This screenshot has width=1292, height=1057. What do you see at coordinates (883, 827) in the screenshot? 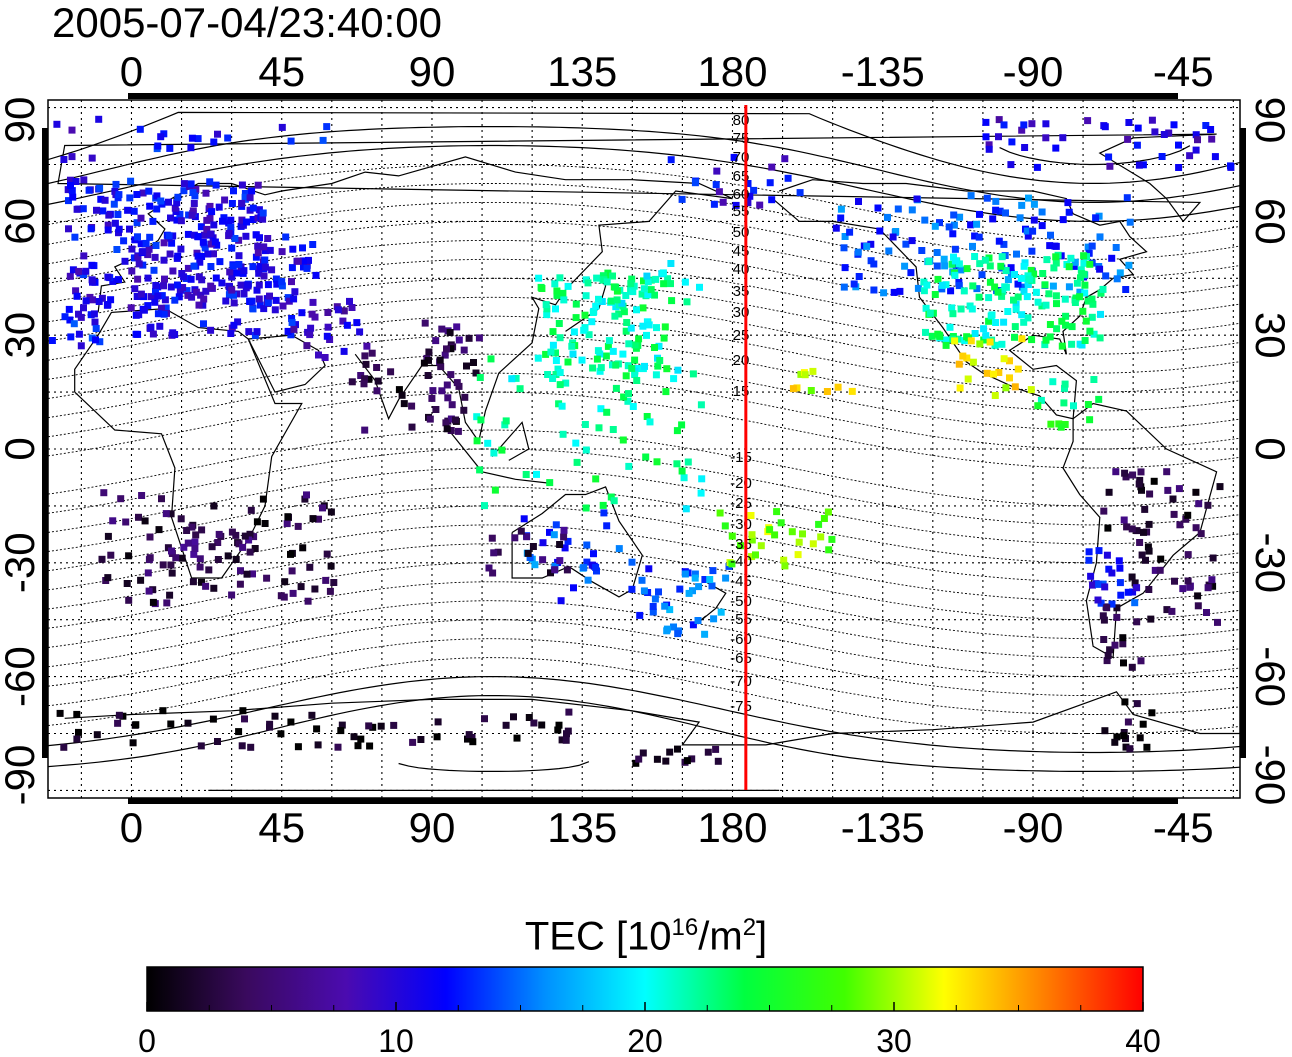
I see `x-tick-label-bottom: -135` at bounding box center [883, 827].